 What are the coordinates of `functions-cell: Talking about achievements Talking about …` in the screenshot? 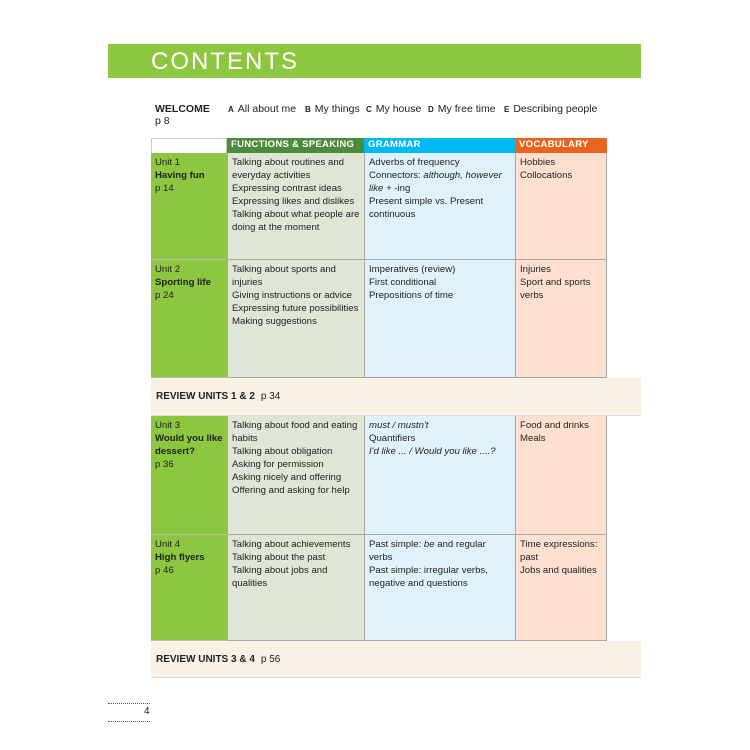 It's located at (295, 588).